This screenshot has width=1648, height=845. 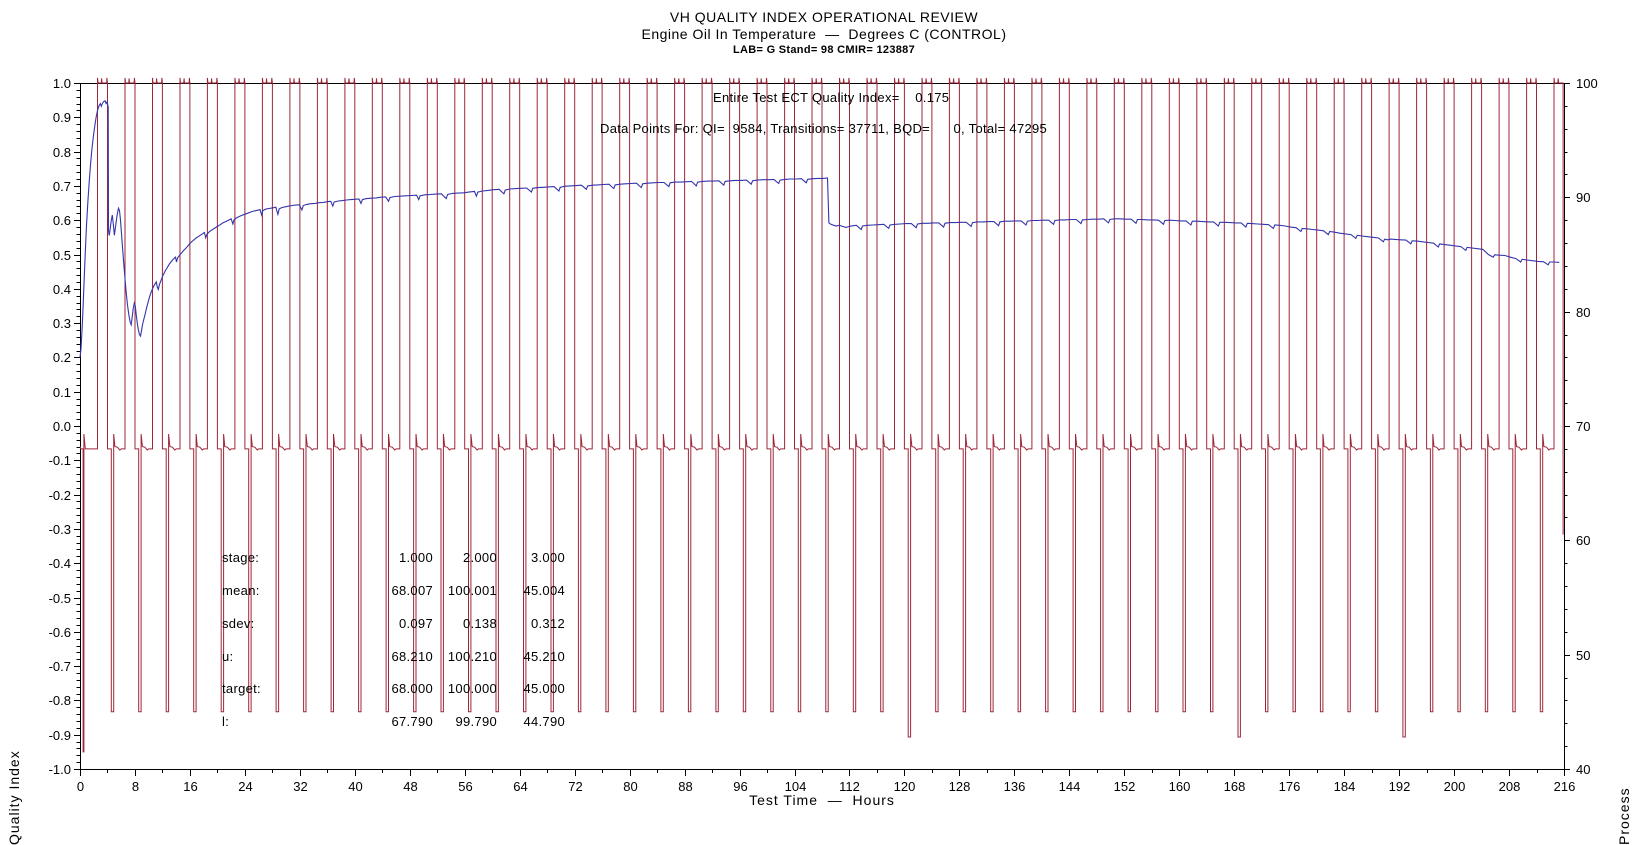 I want to click on tick-label: -0.8, so click(x=60, y=700).